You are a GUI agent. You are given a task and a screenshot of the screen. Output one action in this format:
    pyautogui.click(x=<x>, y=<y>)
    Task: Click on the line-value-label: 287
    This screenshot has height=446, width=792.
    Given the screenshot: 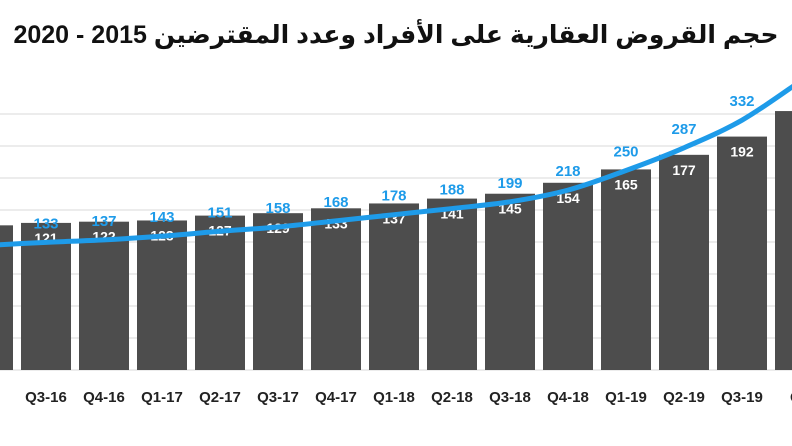 What is the action you would take?
    pyautogui.click(x=683, y=129)
    